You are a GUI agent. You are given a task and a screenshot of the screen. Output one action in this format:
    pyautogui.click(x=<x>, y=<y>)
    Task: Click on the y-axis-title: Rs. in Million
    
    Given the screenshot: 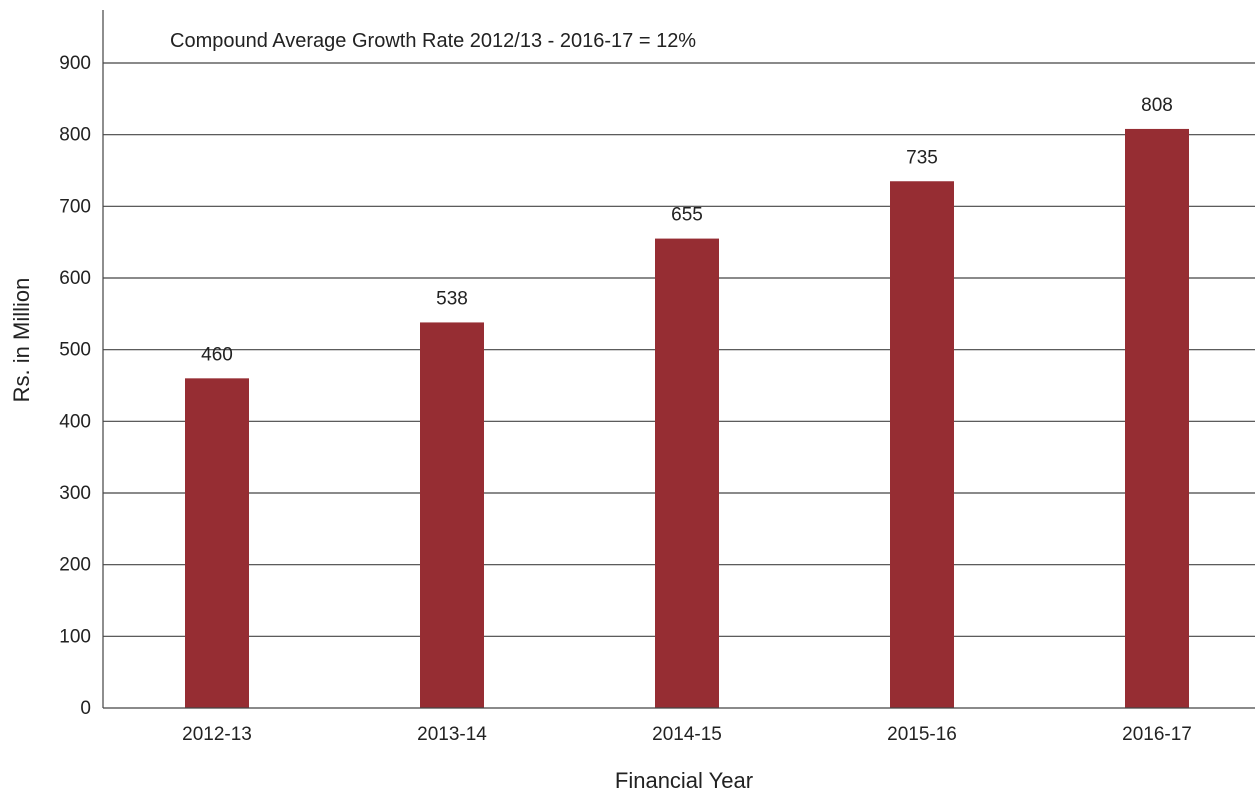 What is the action you would take?
    pyautogui.click(x=21, y=340)
    